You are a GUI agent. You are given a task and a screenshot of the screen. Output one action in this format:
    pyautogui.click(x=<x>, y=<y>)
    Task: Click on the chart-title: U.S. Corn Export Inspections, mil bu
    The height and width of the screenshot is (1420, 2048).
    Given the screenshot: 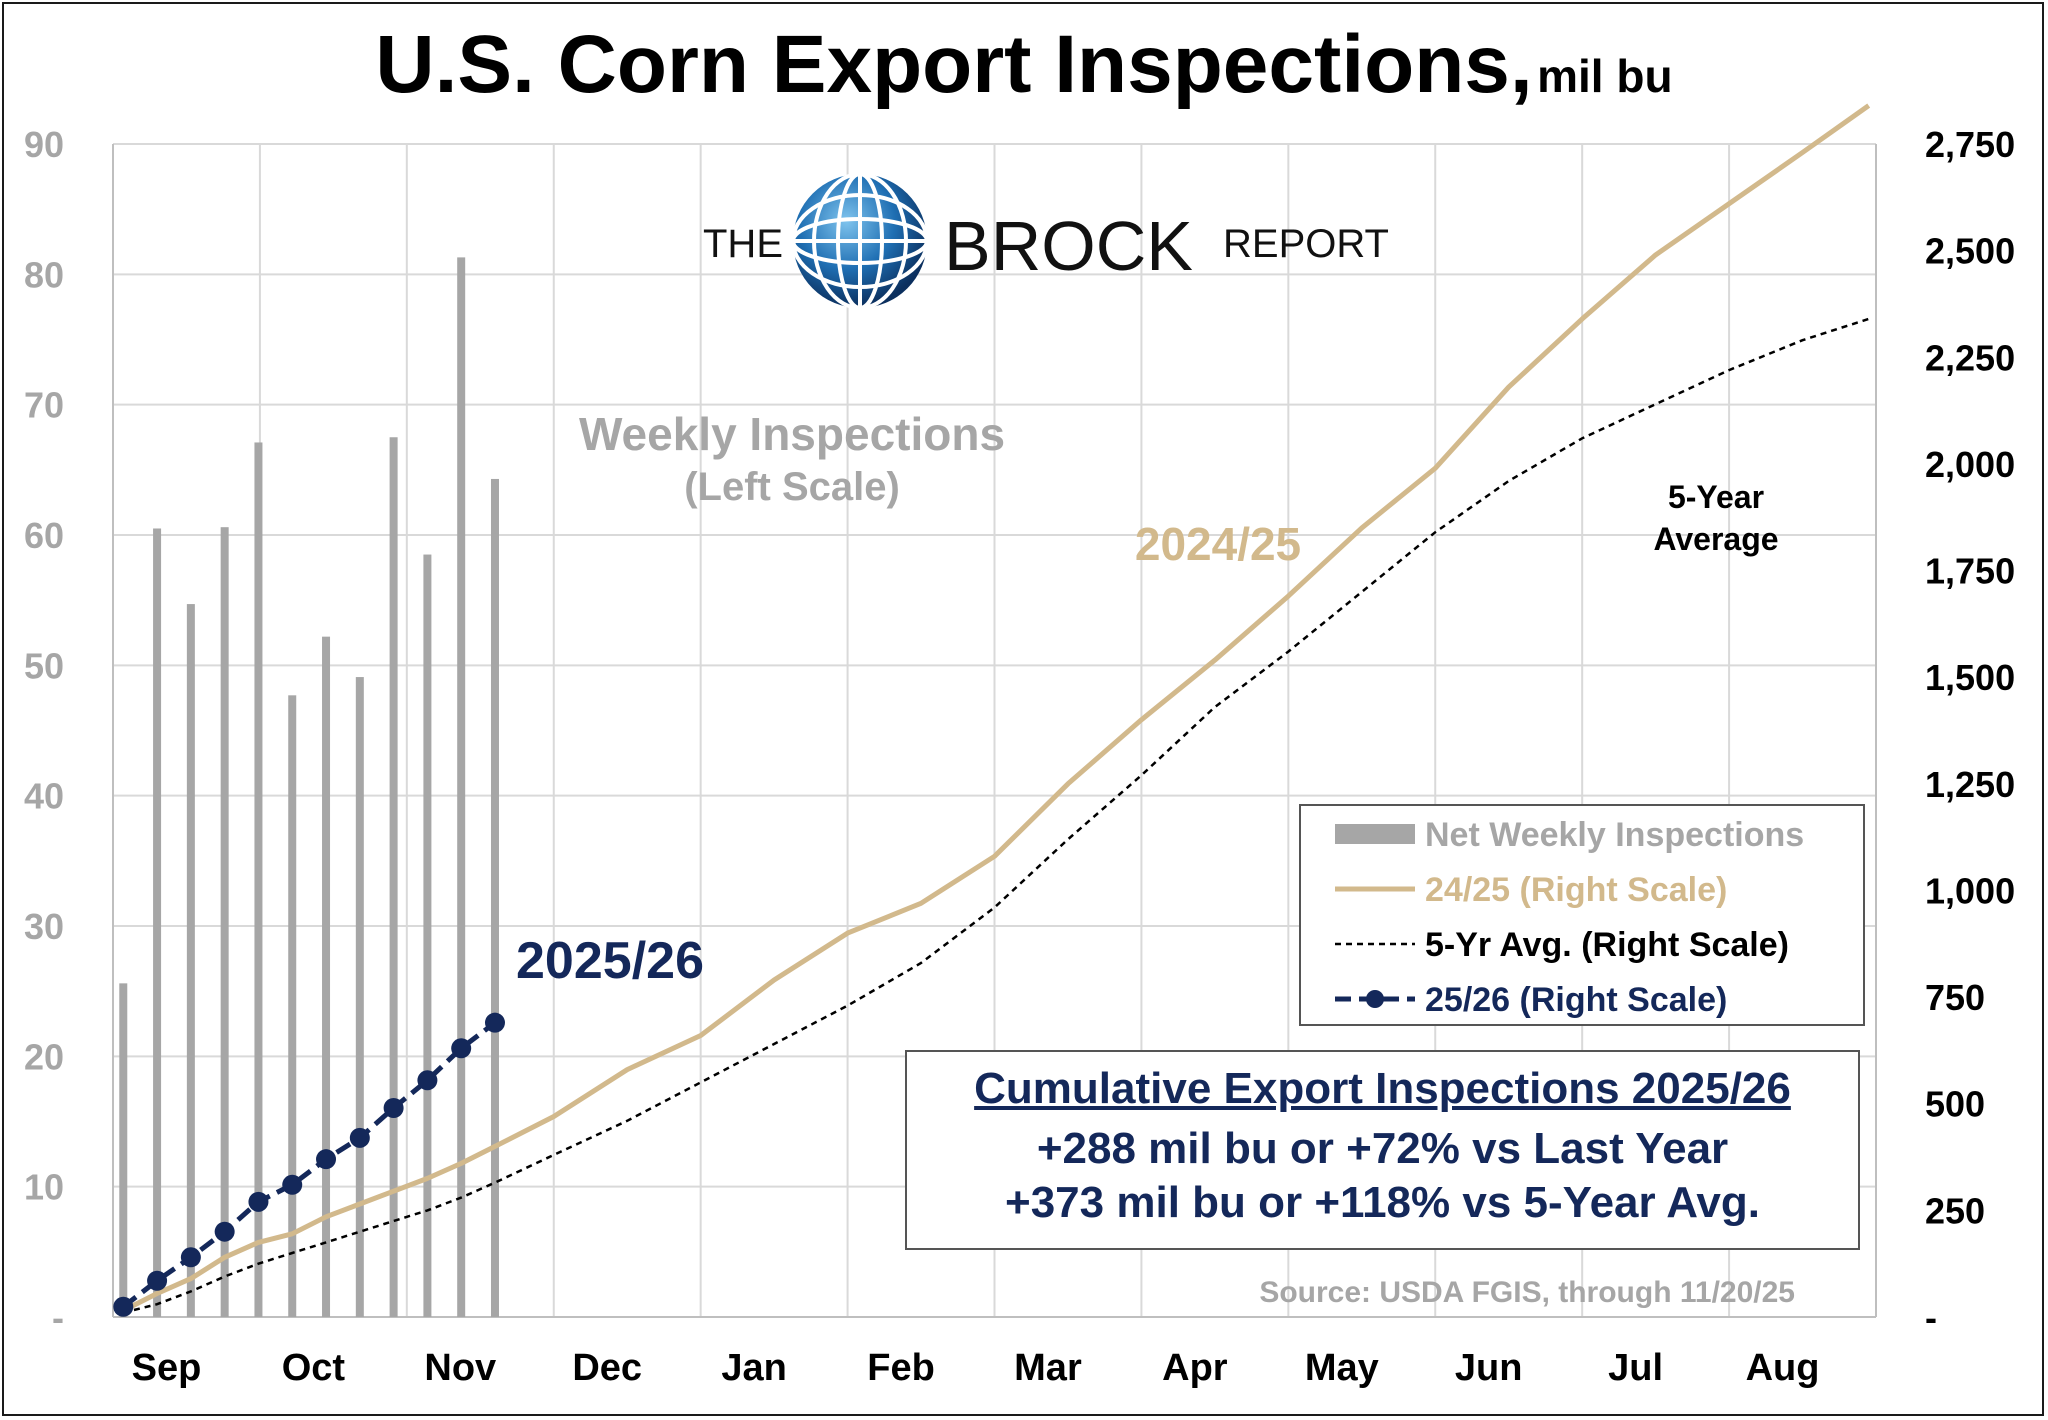 What is the action you would take?
    pyautogui.click(x=1024, y=65)
    